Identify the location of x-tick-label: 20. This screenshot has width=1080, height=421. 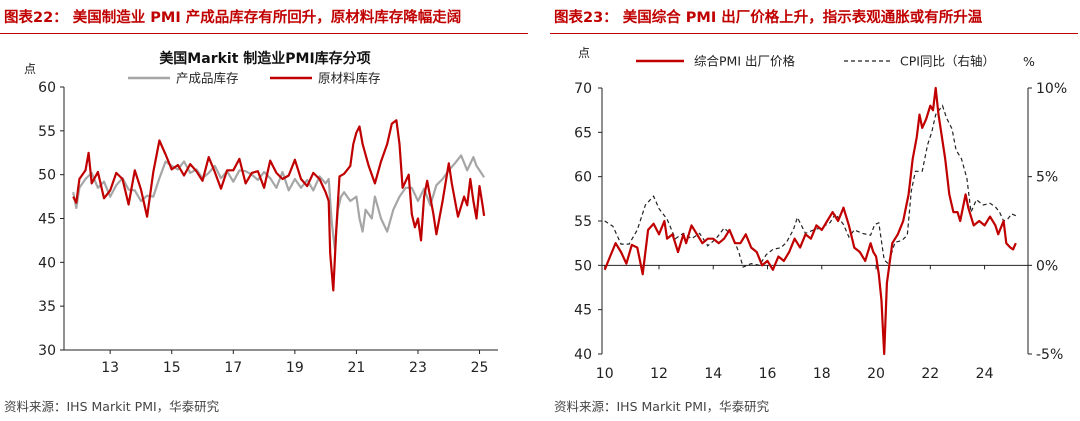
(876, 374).